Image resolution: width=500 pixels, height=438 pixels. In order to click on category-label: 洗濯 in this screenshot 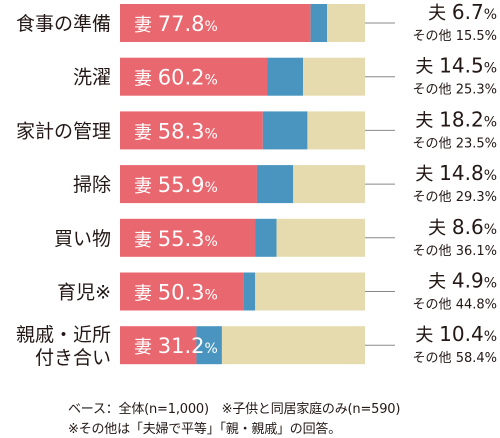, I will do `click(92, 78)`.